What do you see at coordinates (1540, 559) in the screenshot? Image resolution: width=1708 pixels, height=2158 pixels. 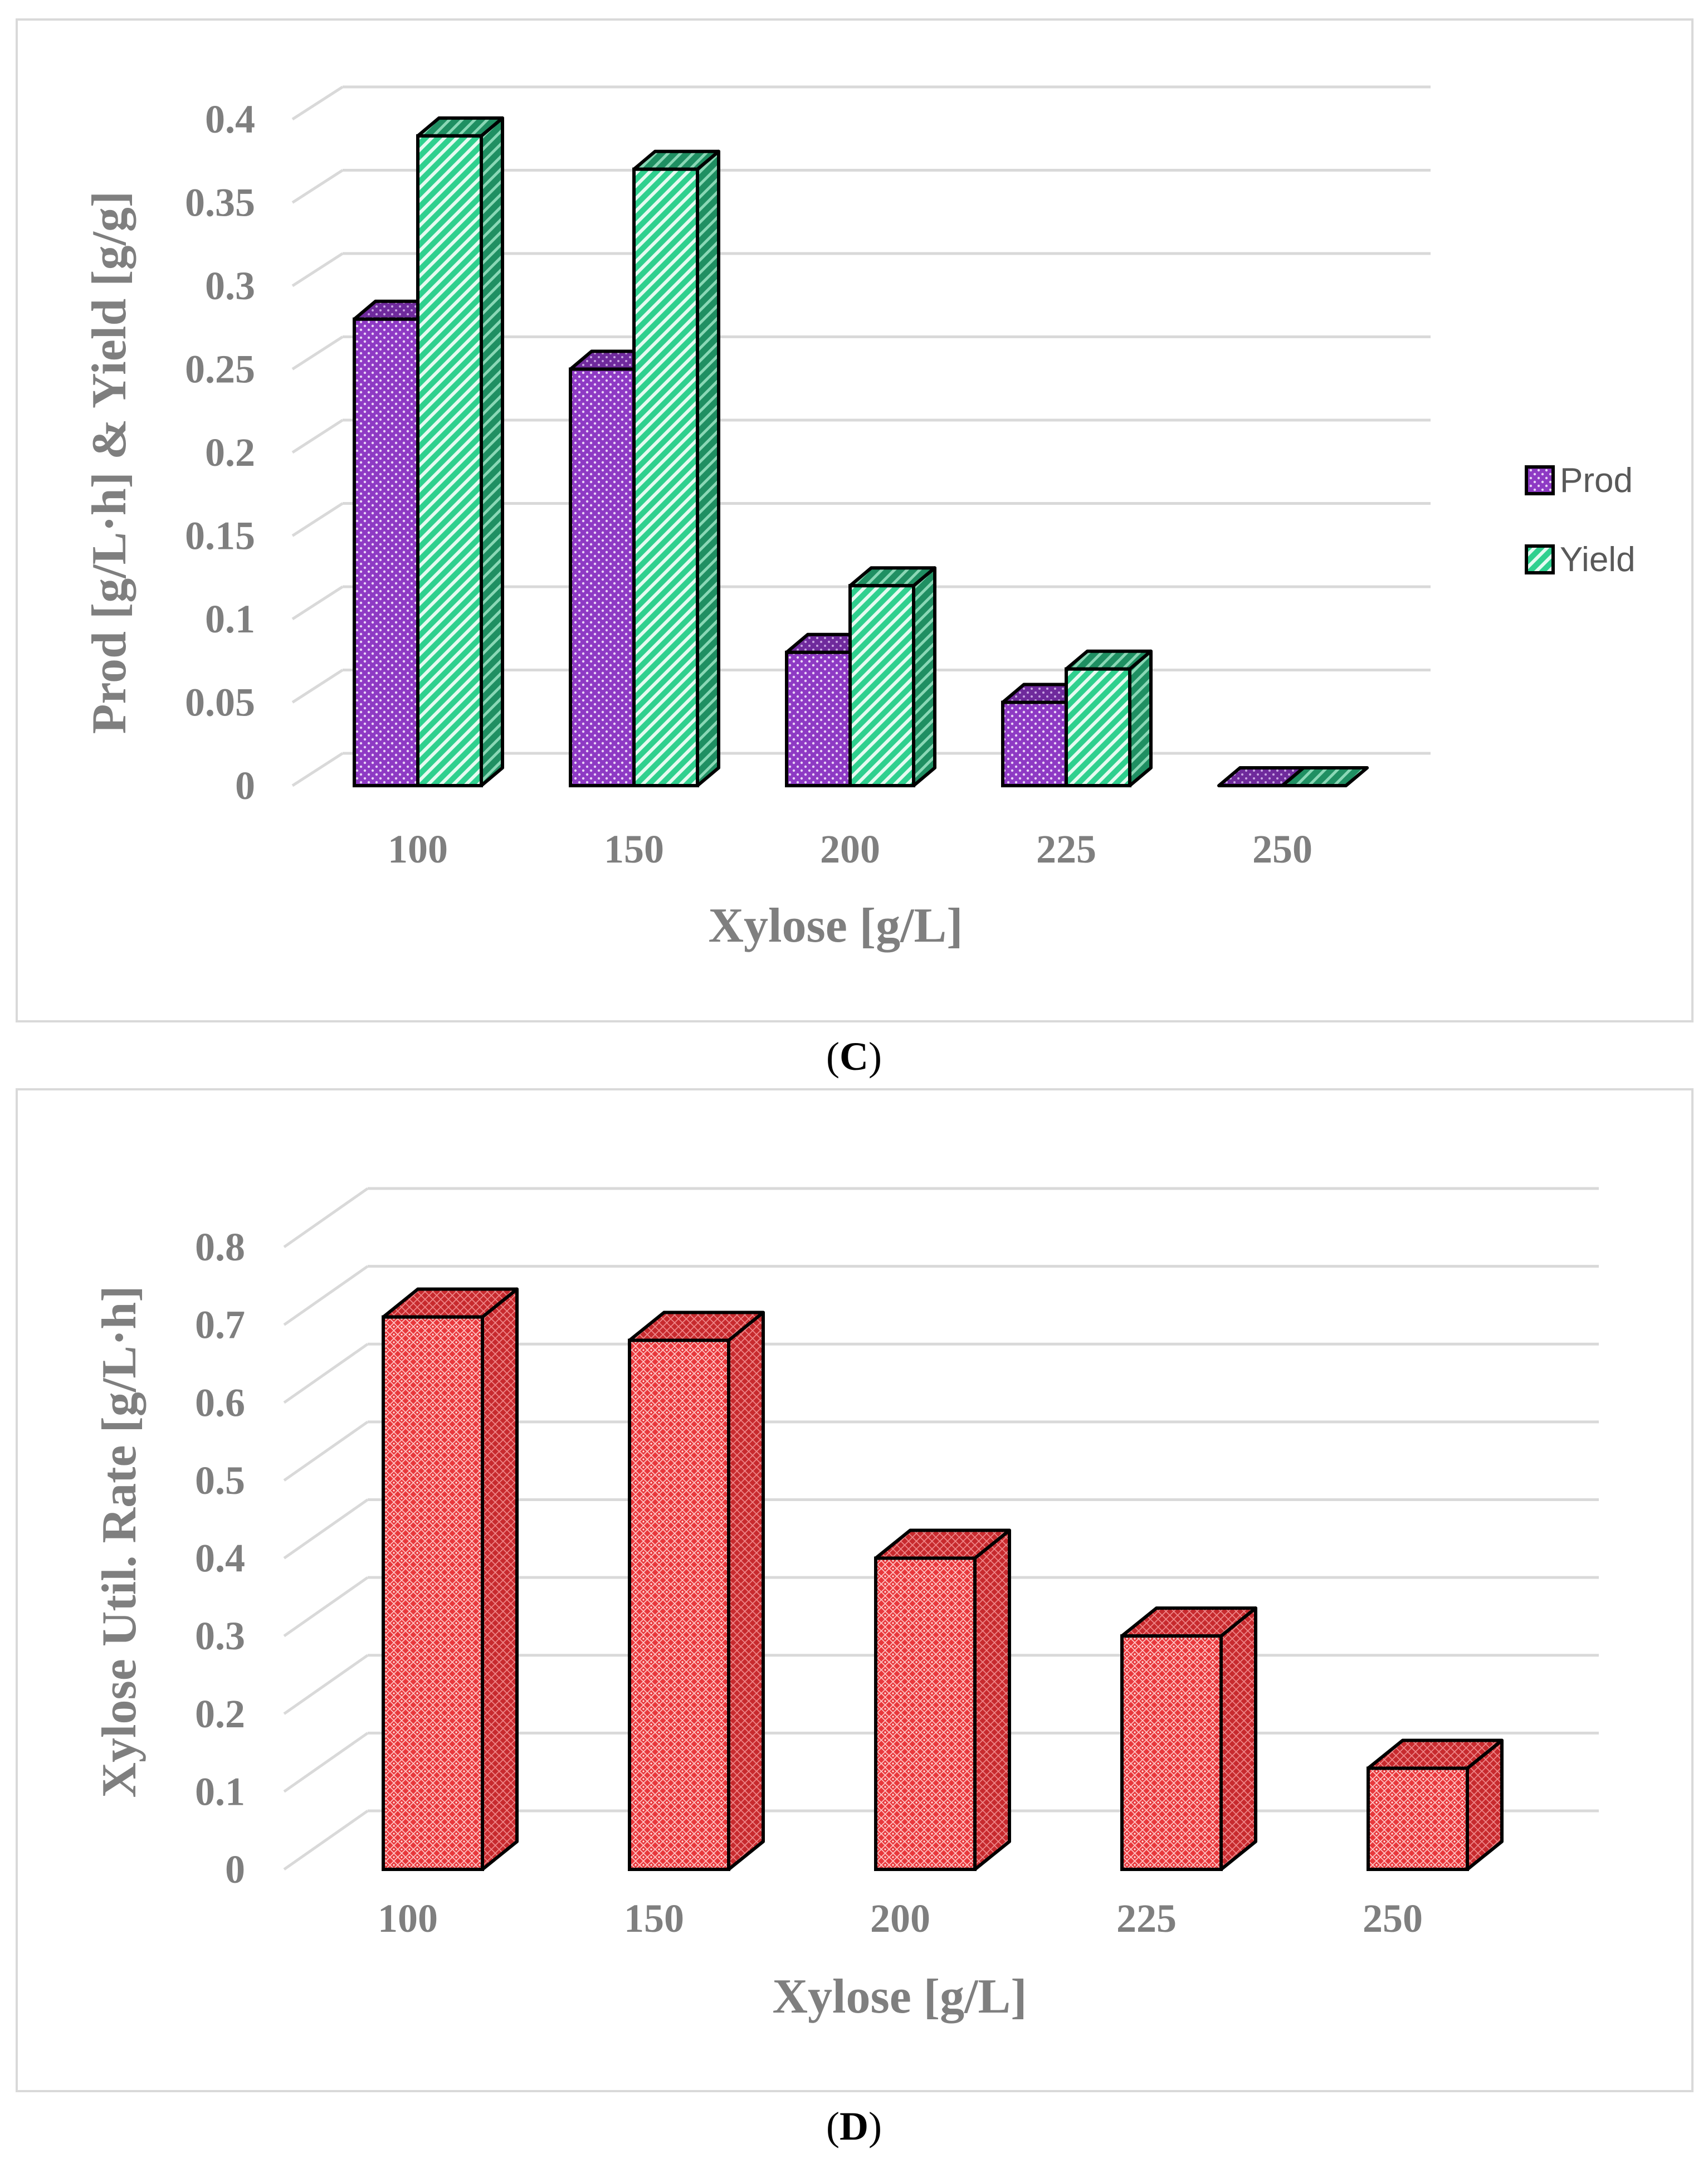 I see `legend-yield-swatch` at bounding box center [1540, 559].